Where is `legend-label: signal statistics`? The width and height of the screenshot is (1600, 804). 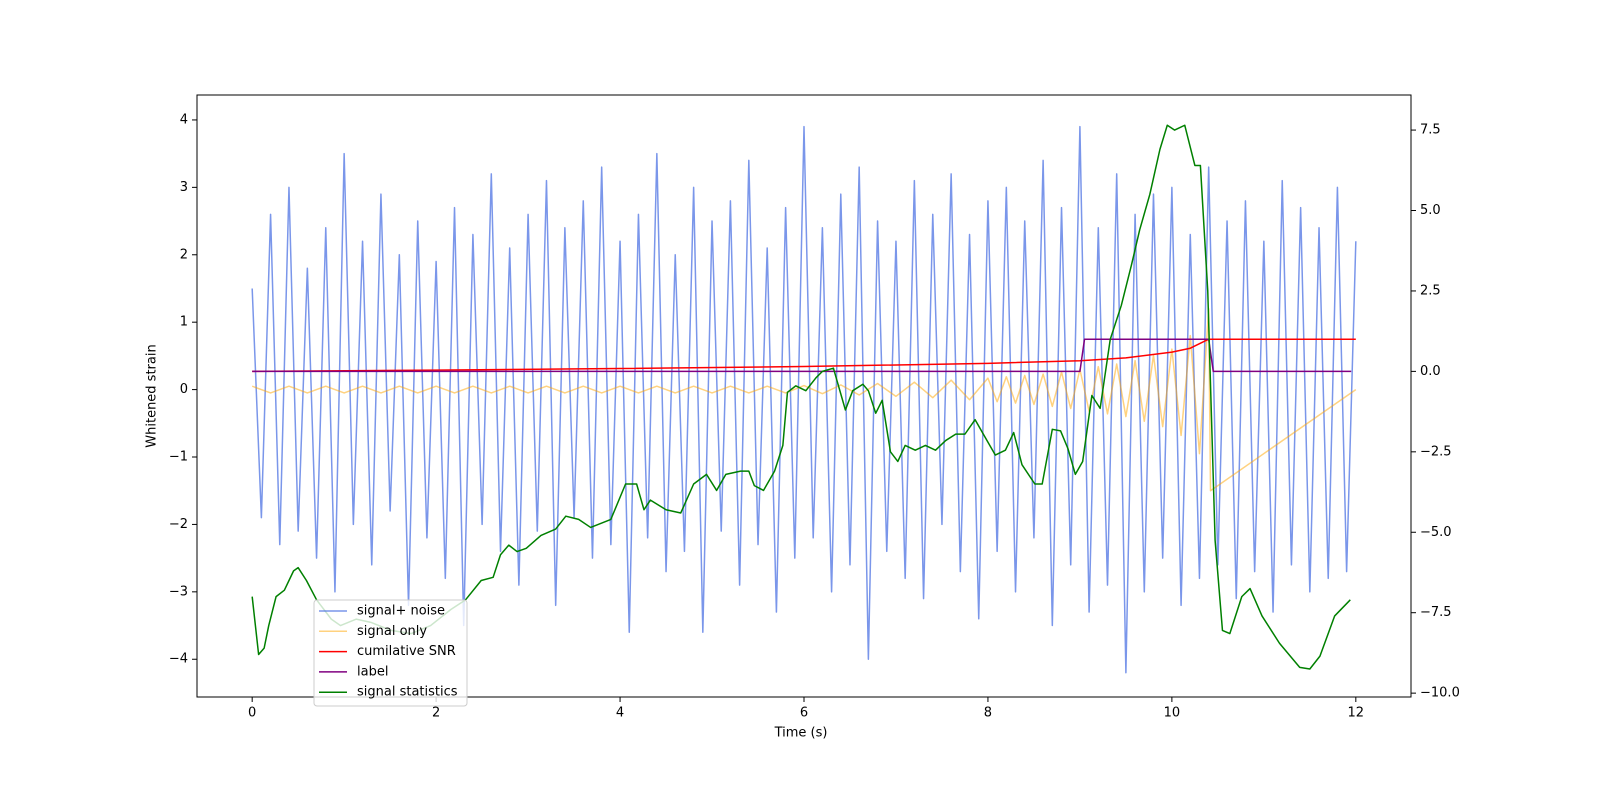 legend-label: signal statistics is located at coordinates (407, 692).